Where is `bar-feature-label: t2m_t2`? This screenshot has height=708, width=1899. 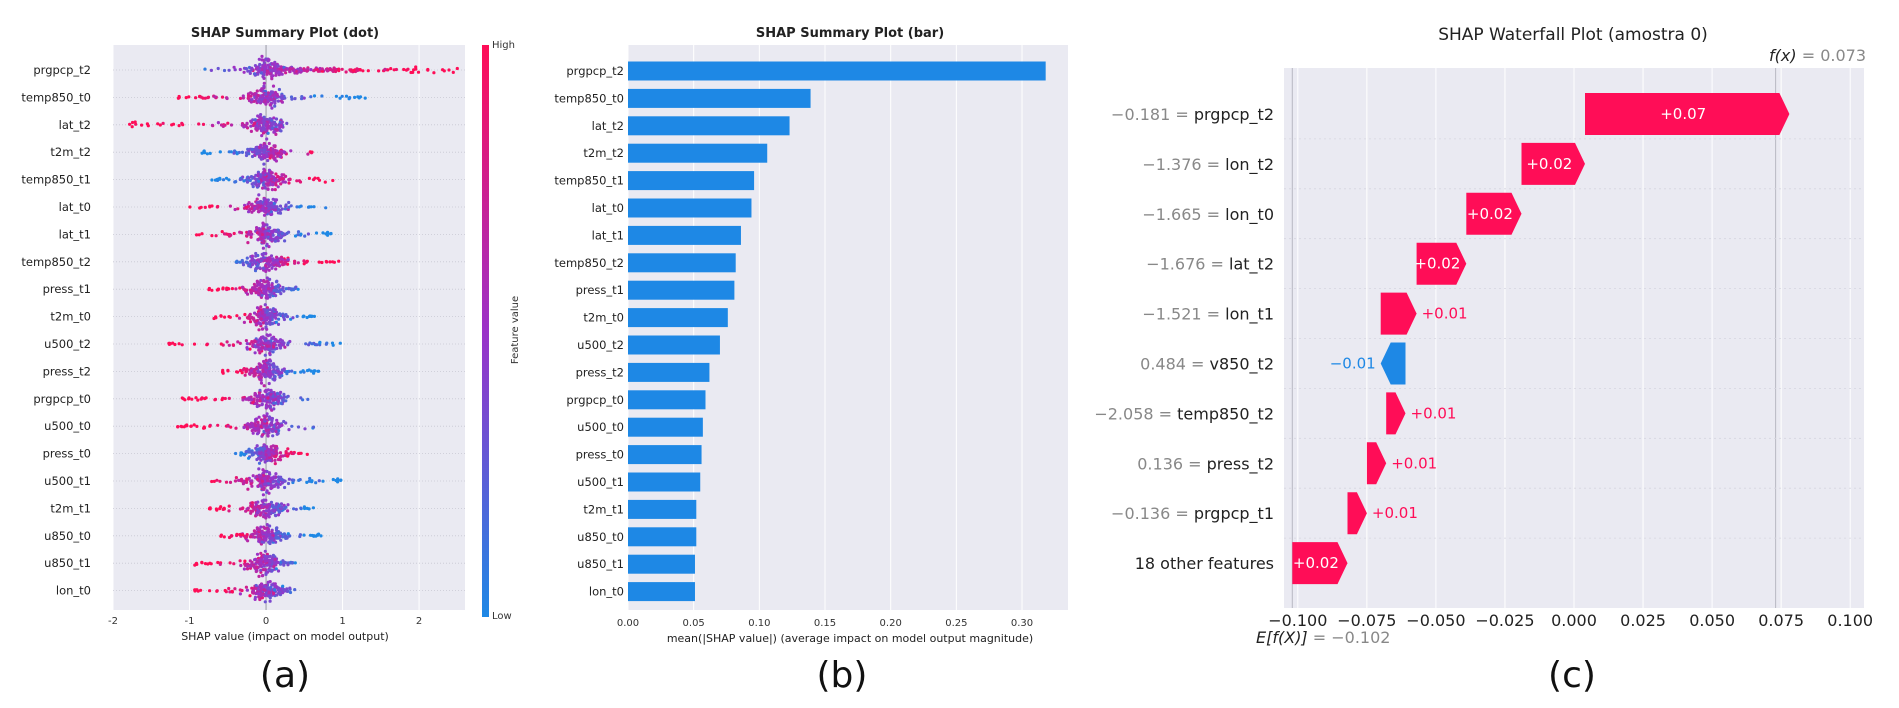 bar-feature-label: t2m_t2 is located at coordinates (603, 153).